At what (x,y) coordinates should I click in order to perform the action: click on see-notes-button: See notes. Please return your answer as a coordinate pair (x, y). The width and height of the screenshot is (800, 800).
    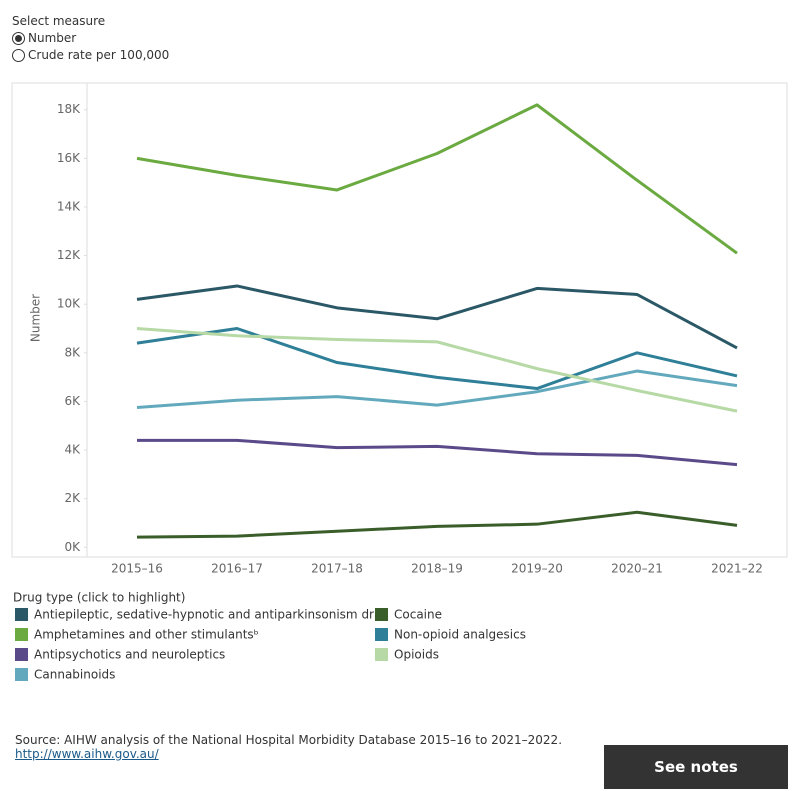
    Looking at the image, I should click on (696, 767).